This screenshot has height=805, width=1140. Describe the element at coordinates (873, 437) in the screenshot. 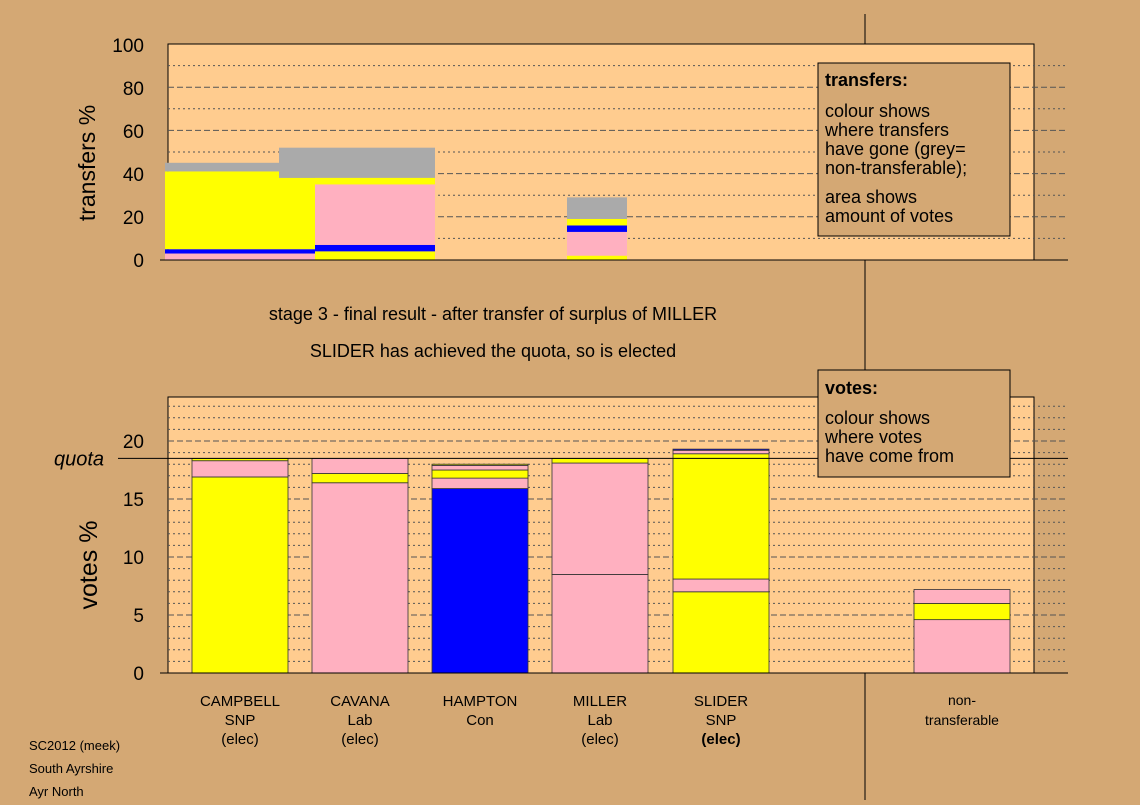

I see `votes-legend-line: where votes` at that location.